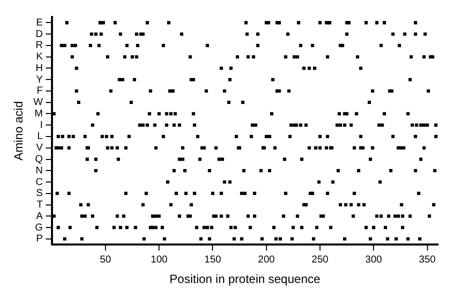  What do you see at coordinates (427, 260) in the screenshot?
I see `x-tick-label: 350` at bounding box center [427, 260].